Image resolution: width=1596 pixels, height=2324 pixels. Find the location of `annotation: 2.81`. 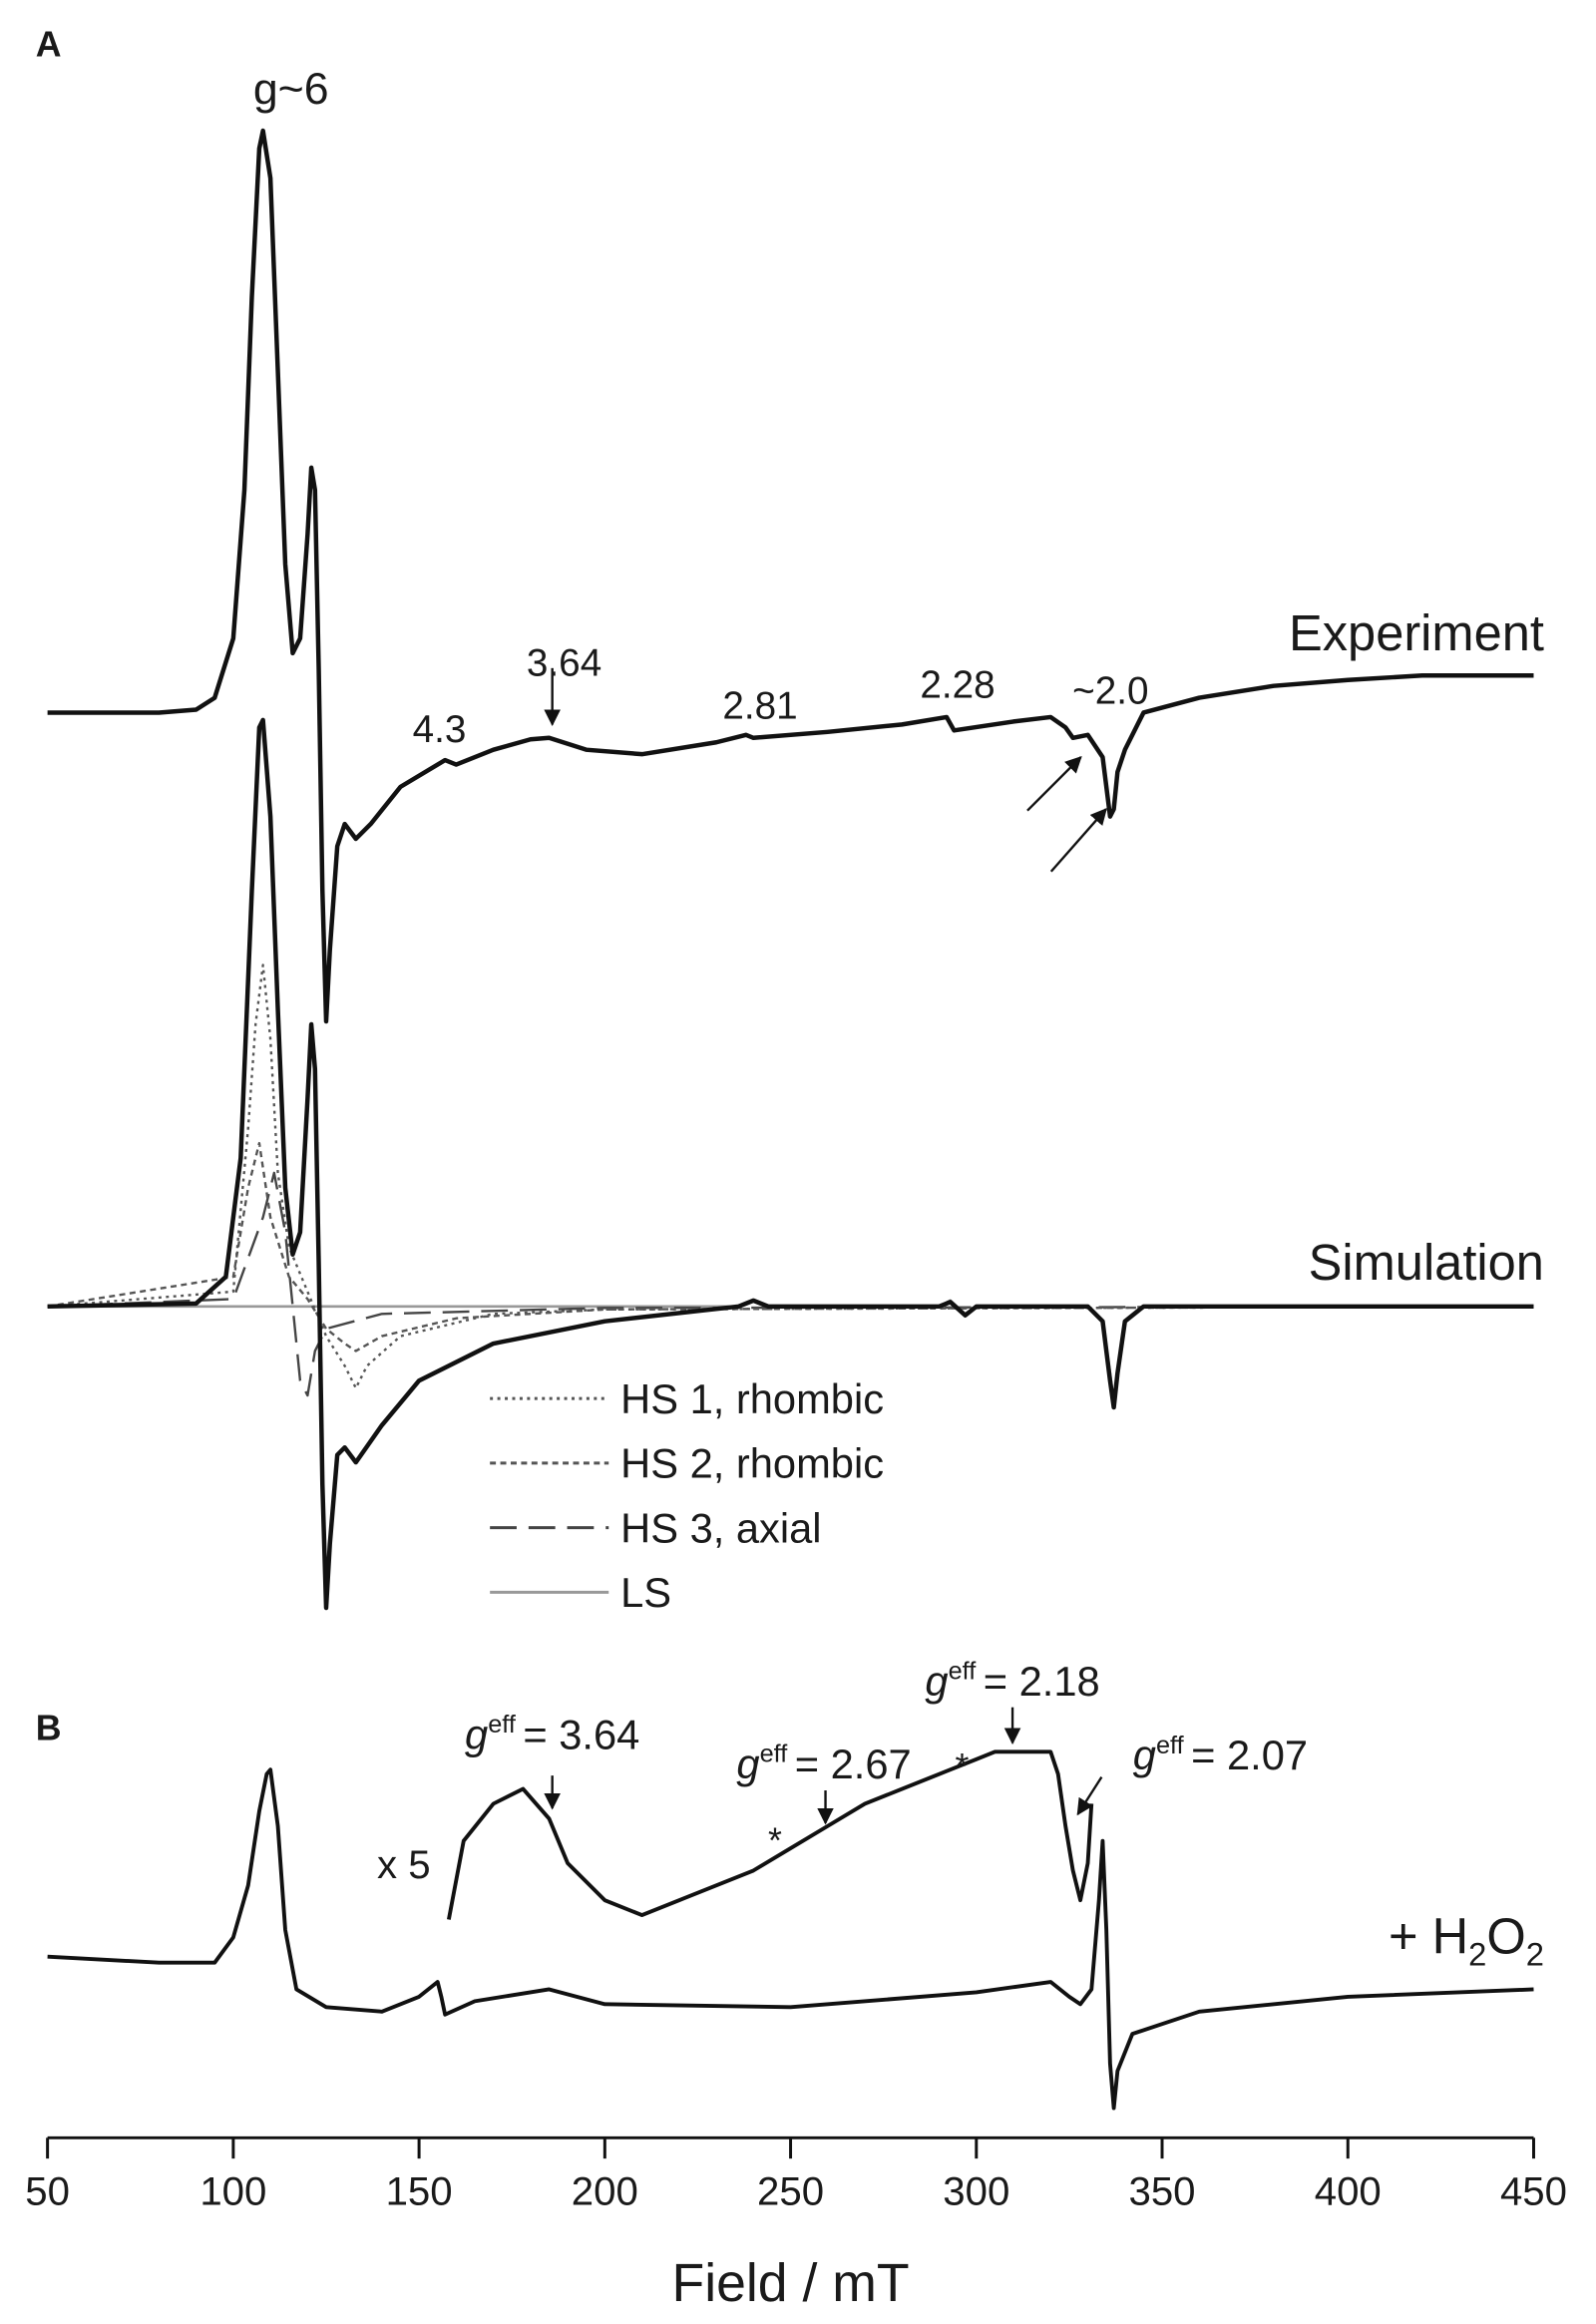

annotation: 2.81 is located at coordinates (759, 705).